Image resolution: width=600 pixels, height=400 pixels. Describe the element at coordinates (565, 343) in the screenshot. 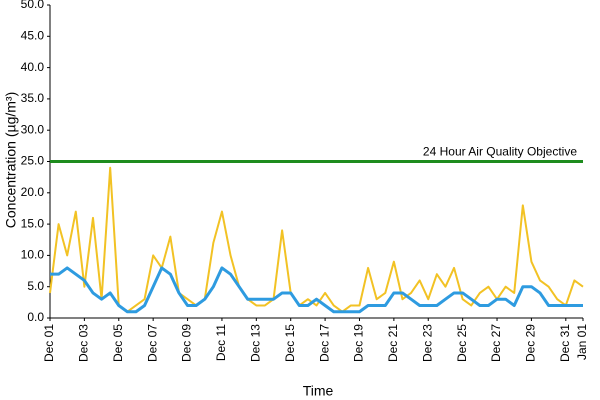

I see `x-tick-label: Dec 31` at that location.